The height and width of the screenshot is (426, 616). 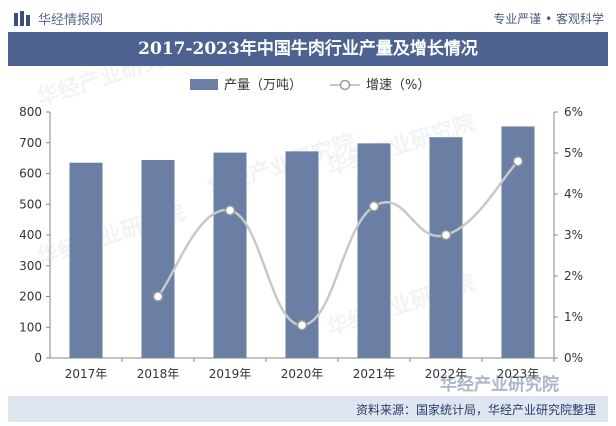 I want to click on legend-bar-label: 产量（万吨）, so click(x=263, y=85).